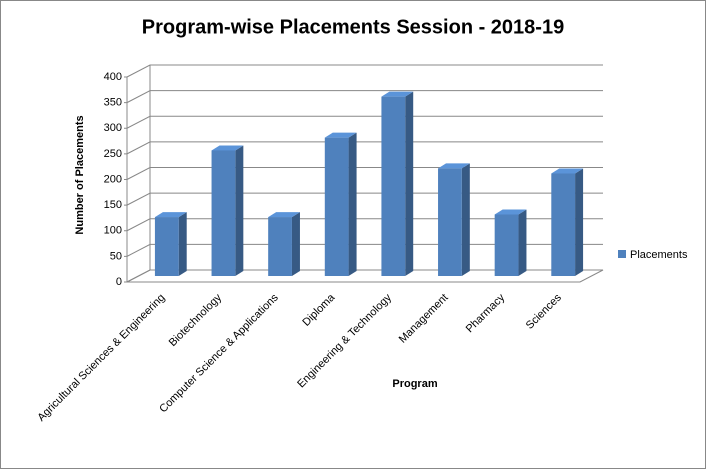 The image size is (706, 469). What do you see at coordinates (119, 282) in the screenshot?
I see `y-tick-label: 0` at bounding box center [119, 282].